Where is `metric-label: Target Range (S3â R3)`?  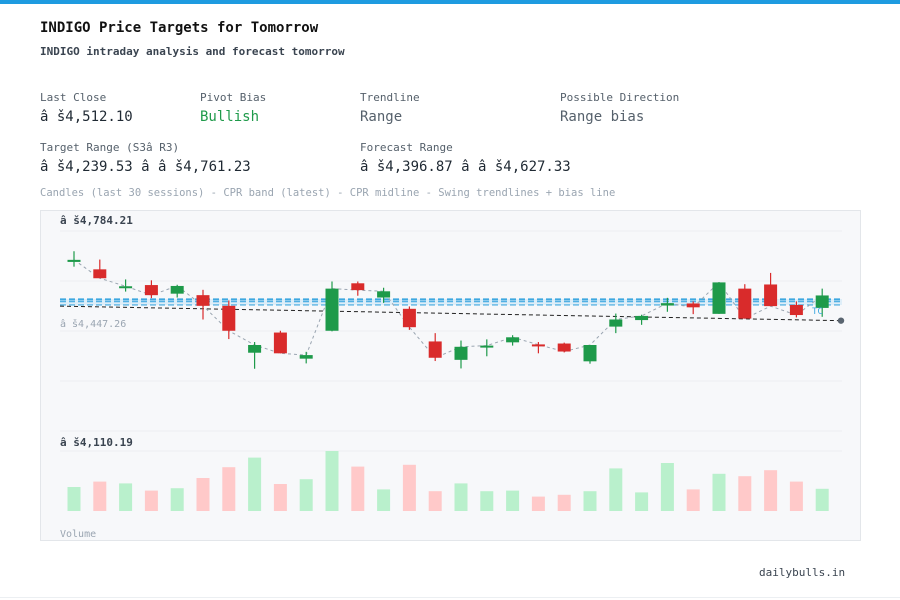 metric-label: Target Range (S3â R3) is located at coordinates (110, 147).